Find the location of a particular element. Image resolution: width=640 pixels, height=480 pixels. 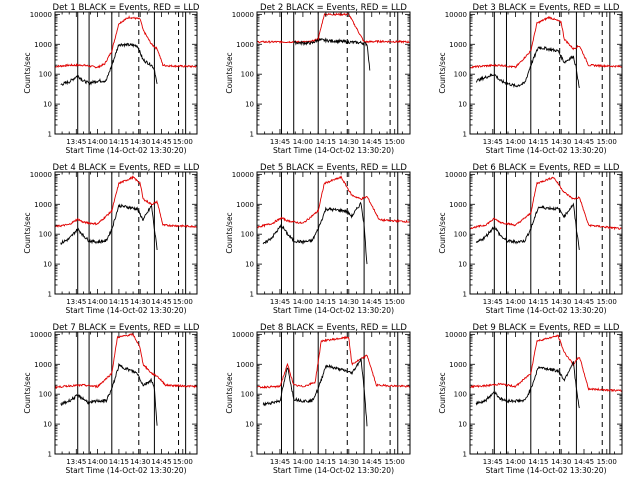

panel-title: Det 3 BLACK = Events, RED = LLD is located at coordinates (546, 8).